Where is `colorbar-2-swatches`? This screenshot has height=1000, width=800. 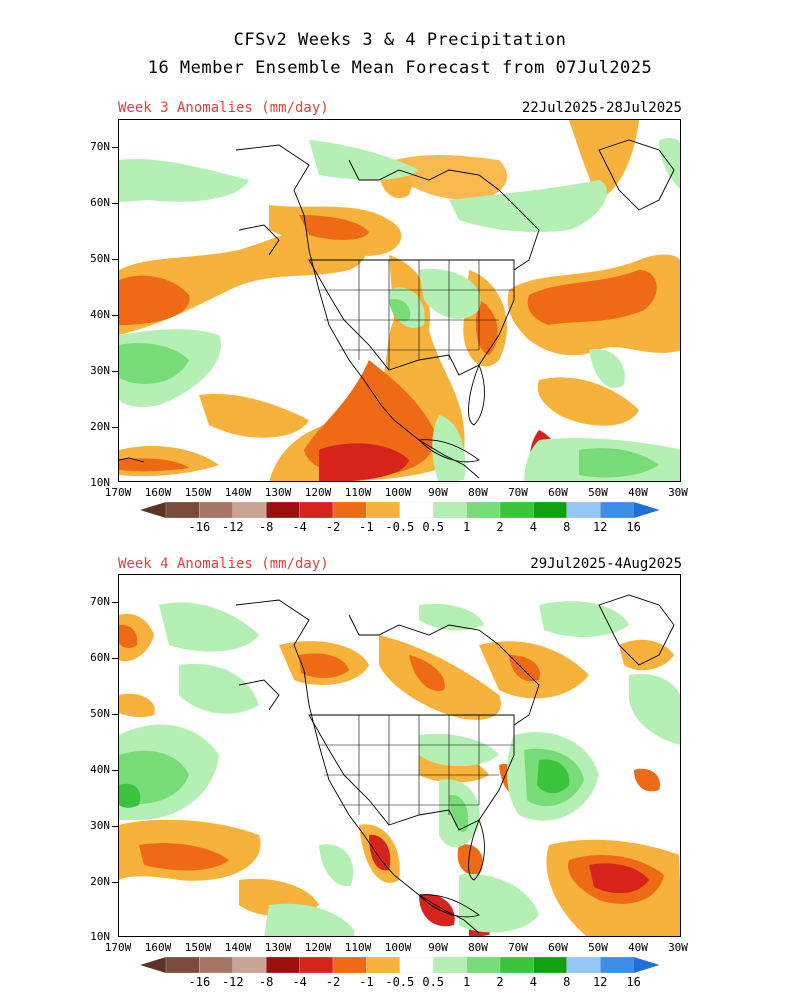 colorbar-2-swatches is located at coordinates (400, 965).